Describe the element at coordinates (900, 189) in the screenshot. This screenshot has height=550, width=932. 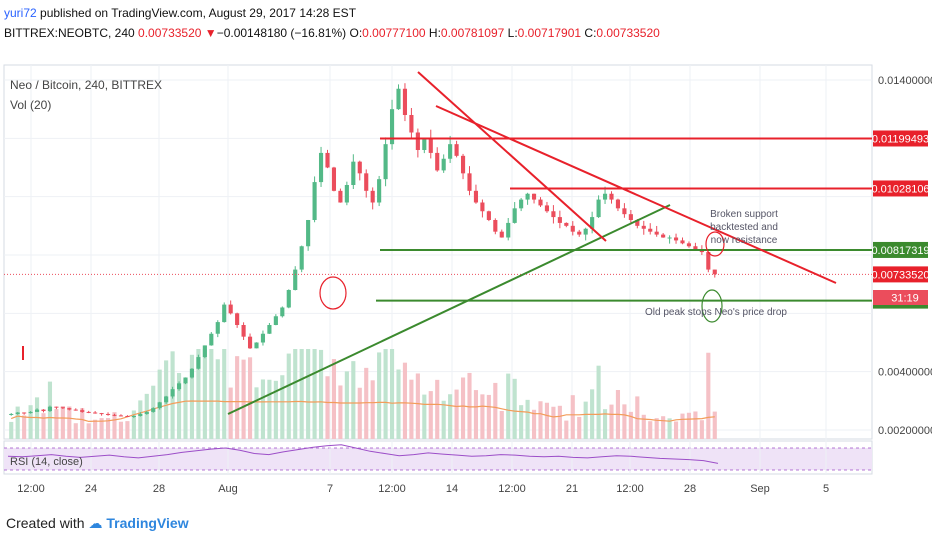
I see `price-tag-text: 0.01028106` at that location.